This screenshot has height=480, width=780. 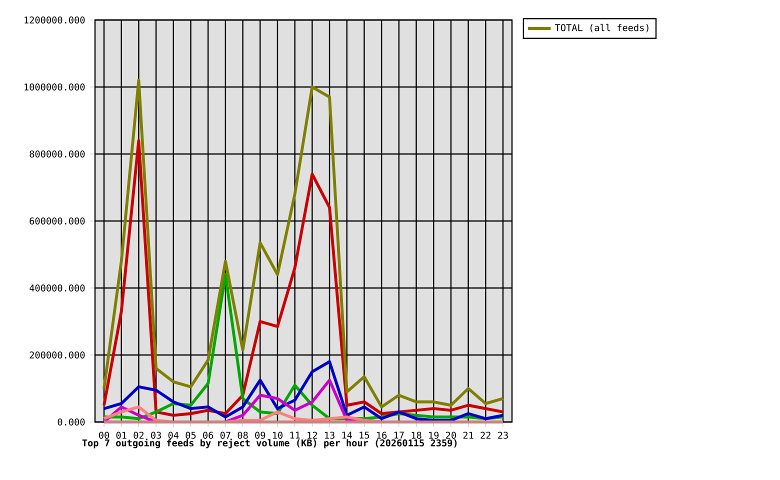 What do you see at coordinates (156, 435) in the screenshot?
I see `x-tick-label: 03` at bounding box center [156, 435].